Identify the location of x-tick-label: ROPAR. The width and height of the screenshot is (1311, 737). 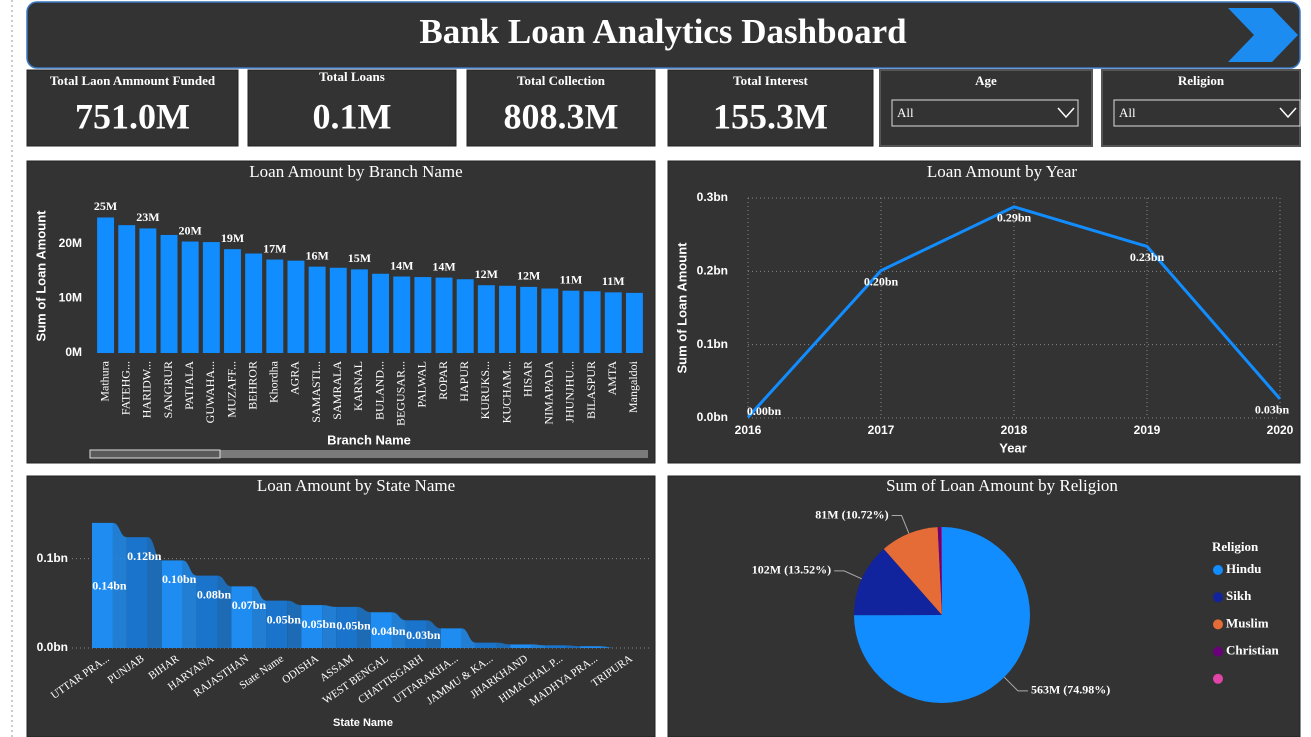
(443, 380).